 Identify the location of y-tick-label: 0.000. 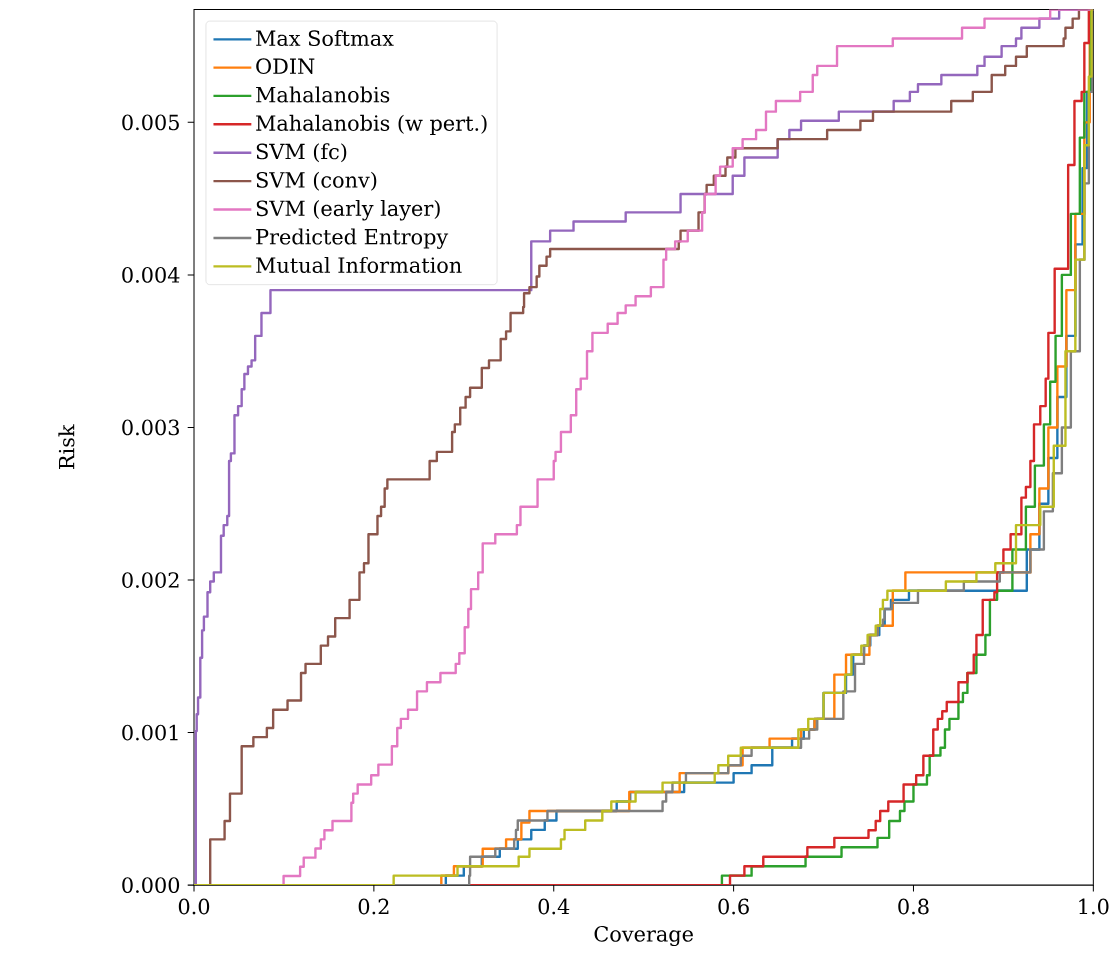
(151, 885).